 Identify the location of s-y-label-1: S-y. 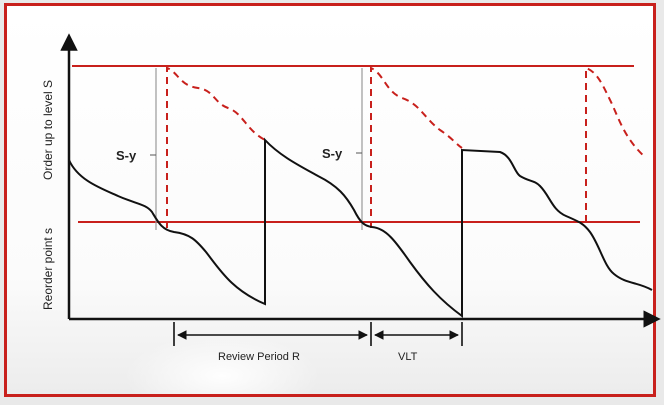
(126, 155).